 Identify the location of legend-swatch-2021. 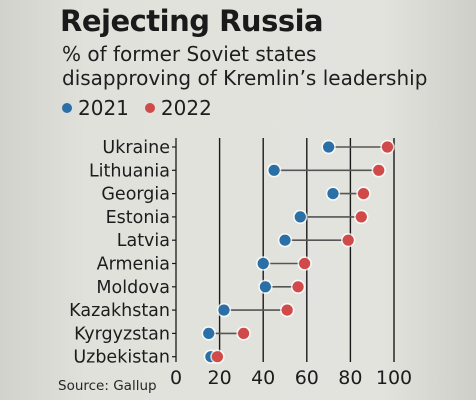
(67, 108).